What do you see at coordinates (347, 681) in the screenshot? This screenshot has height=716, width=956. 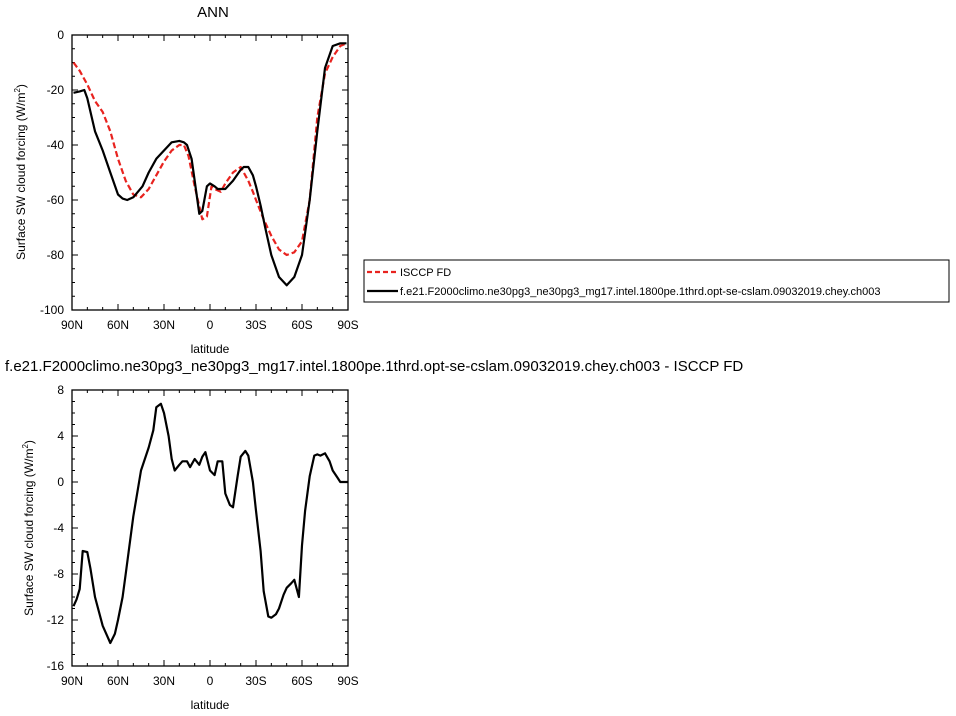 I see `bottom-x-tick-label: 90S` at bounding box center [347, 681].